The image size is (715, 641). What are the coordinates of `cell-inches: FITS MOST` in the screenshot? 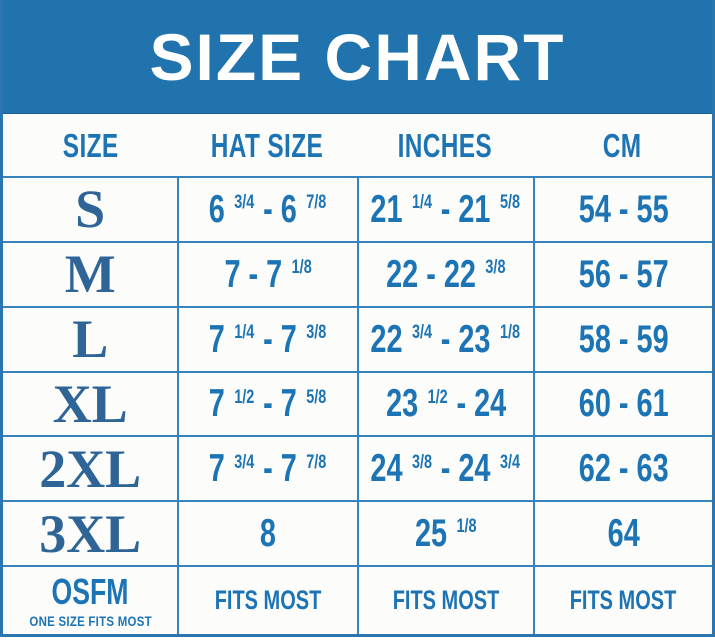 It's located at (444, 600).